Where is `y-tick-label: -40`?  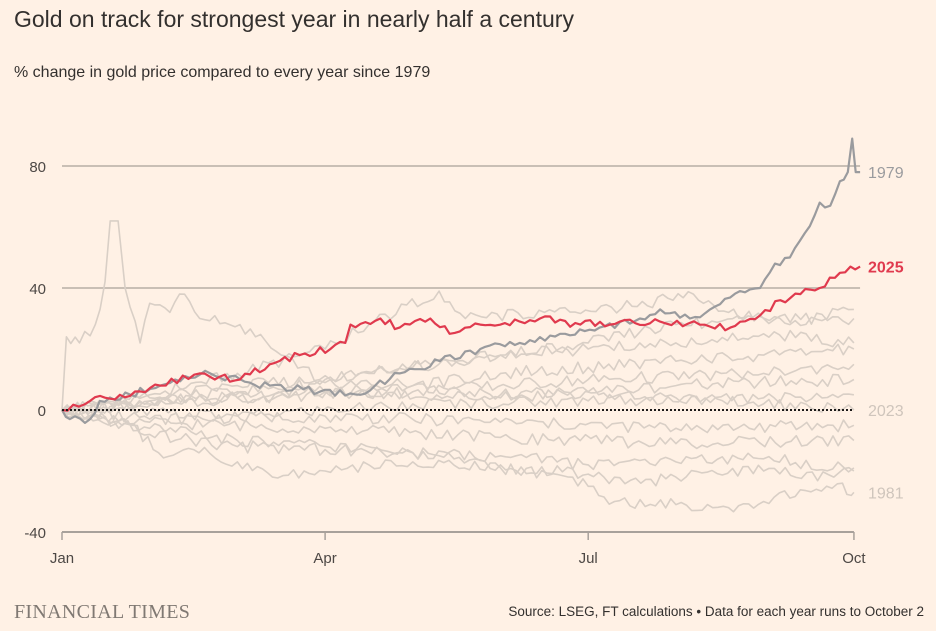 y-tick-label: -40 is located at coordinates (35, 533).